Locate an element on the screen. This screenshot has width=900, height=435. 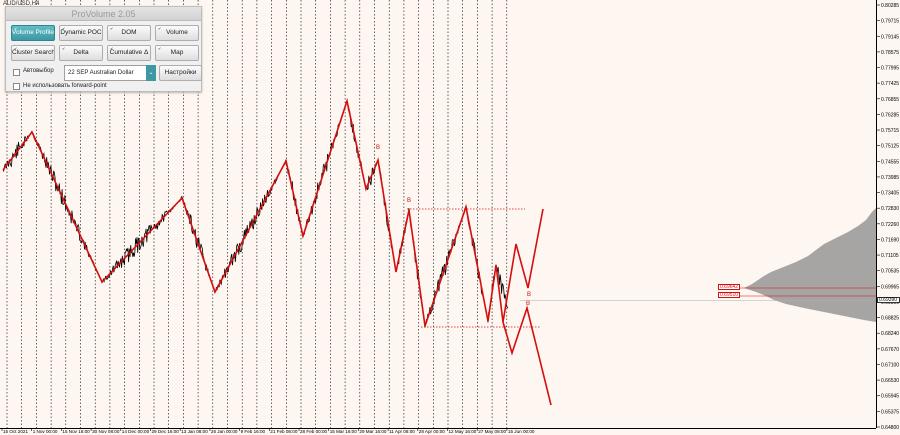
zigzag-projection is located at coordinates (527, 355).